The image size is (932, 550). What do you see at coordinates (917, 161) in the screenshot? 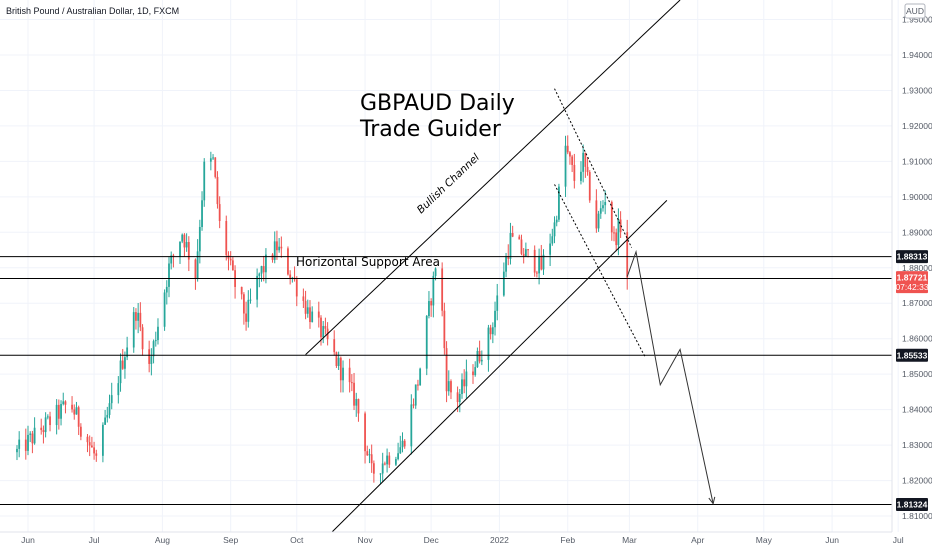
I see `price-tick-label: 1.91000` at bounding box center [917, 161].